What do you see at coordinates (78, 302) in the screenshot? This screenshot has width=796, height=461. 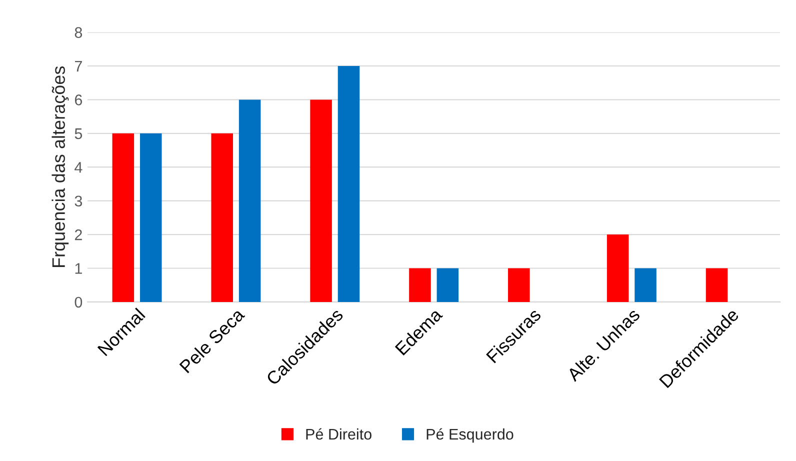 I see `y-tick-label: 0` at bounding box center [78, 302].